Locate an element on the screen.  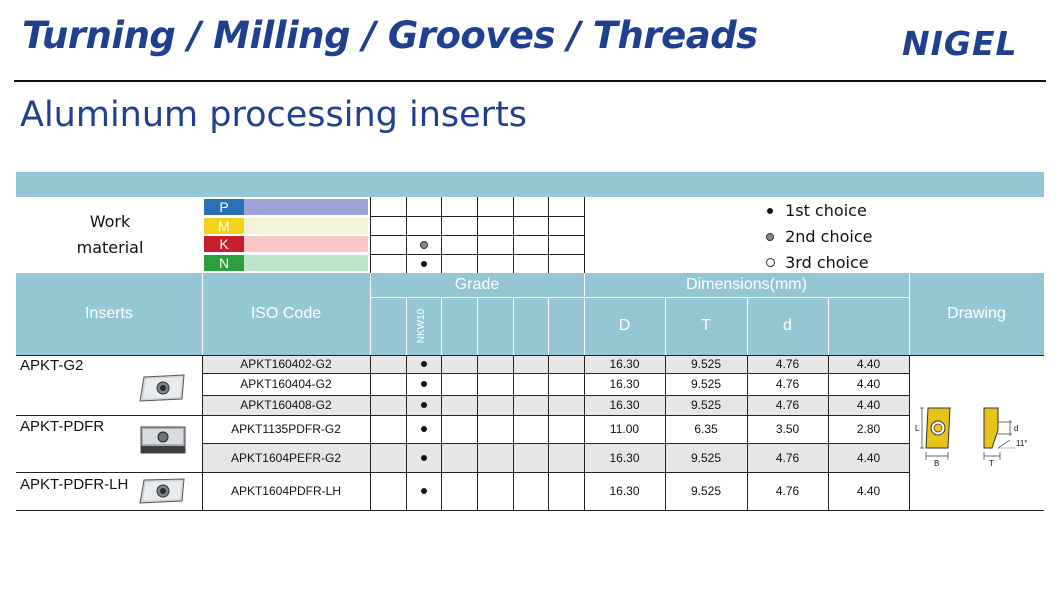
page-header-title: Turning / Milling / Grooves / Threads is located at coordinates (390, 35).